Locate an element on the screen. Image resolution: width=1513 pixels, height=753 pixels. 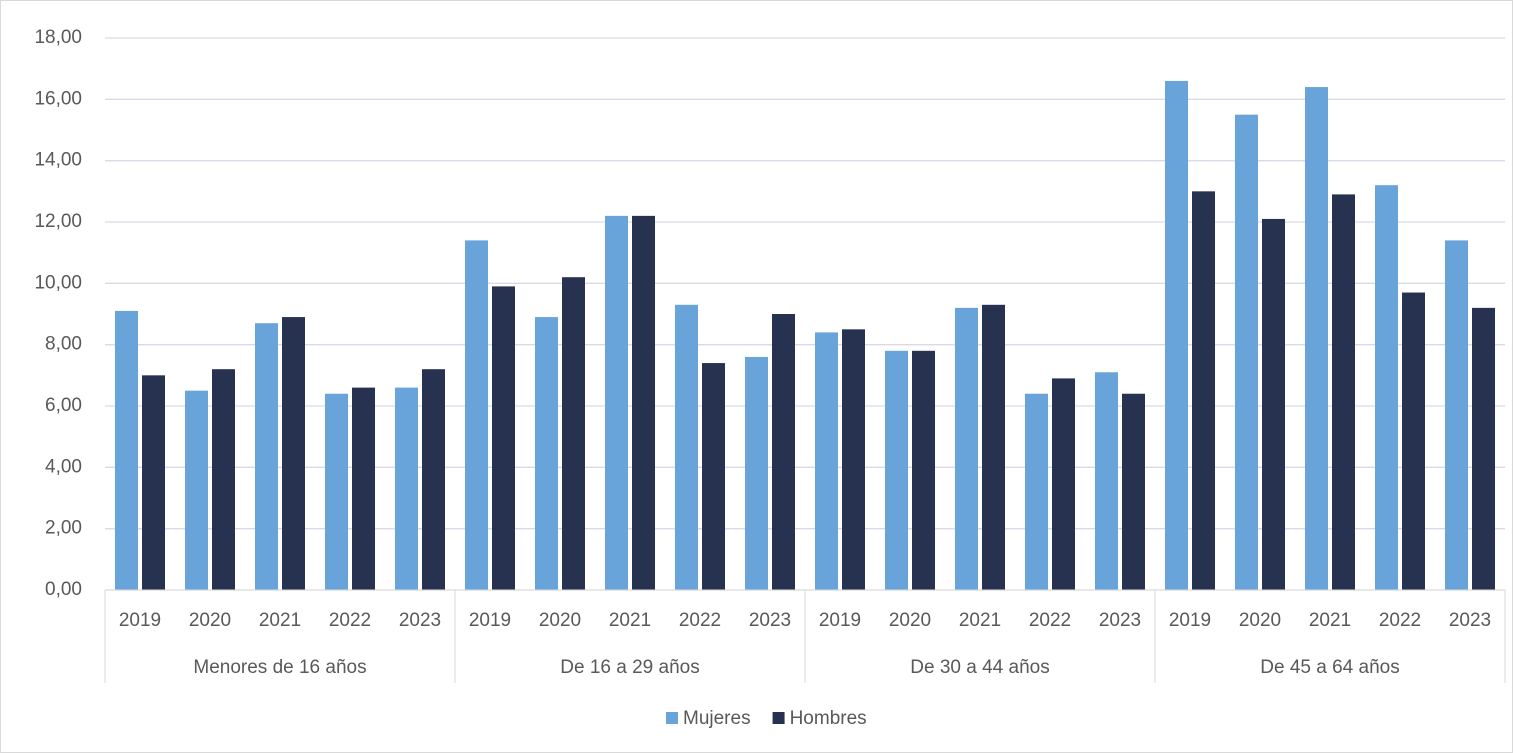
legend-label: Hombres is located at coordinates (828, 718).